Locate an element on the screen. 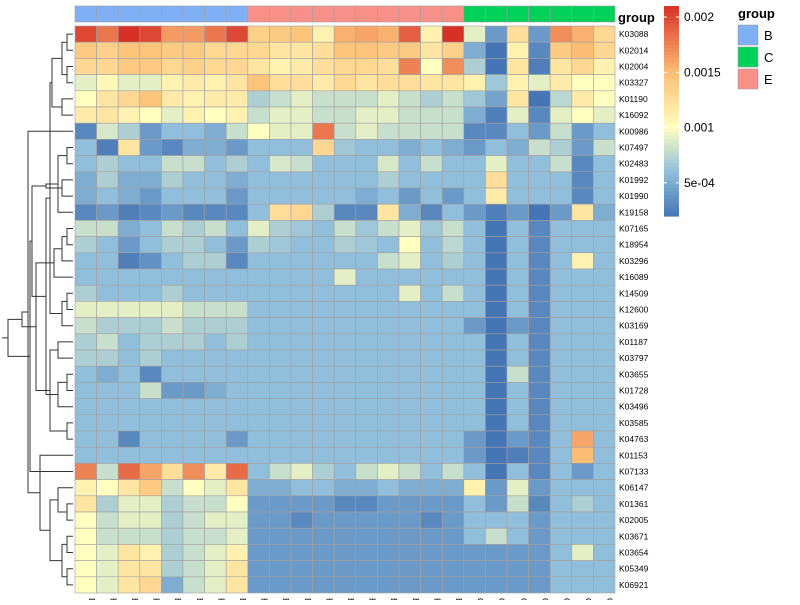 This screenshot has width=800, height=605. heatmap-cell-K16092-C5 is located at coordinates (561, 115).